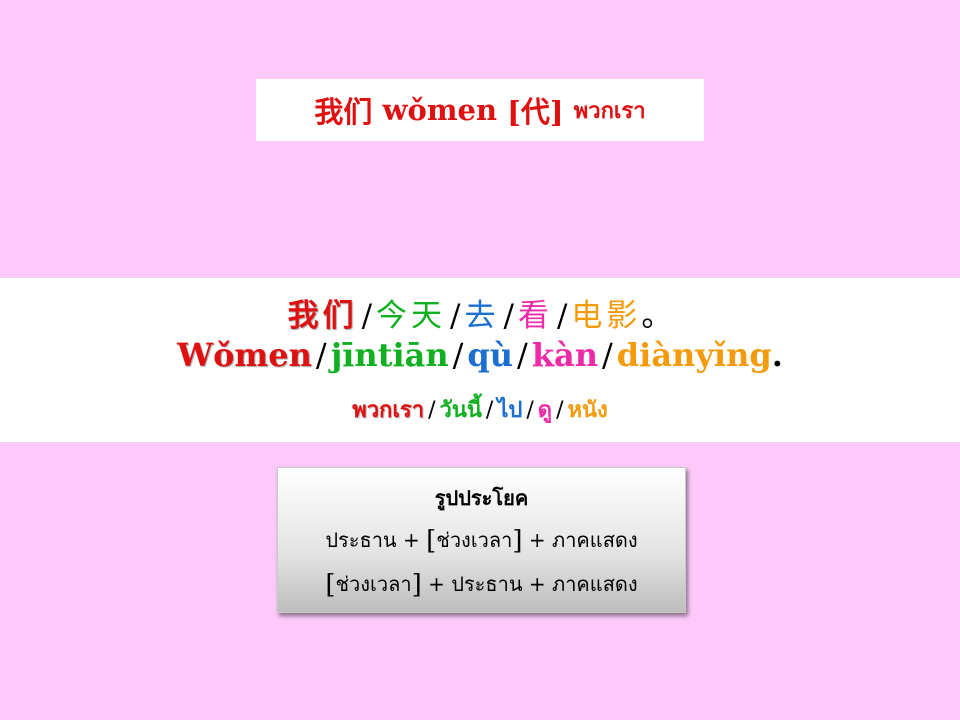 The image size is (960, 720). What do you see at coordinates (609, 111) in the screenshot?
I see `vocab-thai: พวกเรา` at bounding box center [609, 111].